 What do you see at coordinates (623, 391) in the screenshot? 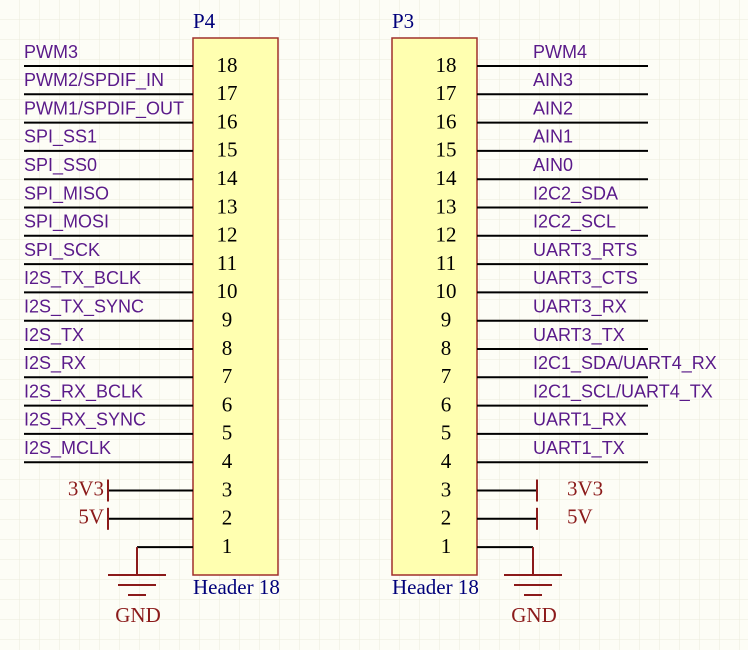
I see `net-label: I2C1_SCL/UART4_TX` at bounding box center [623, 391].